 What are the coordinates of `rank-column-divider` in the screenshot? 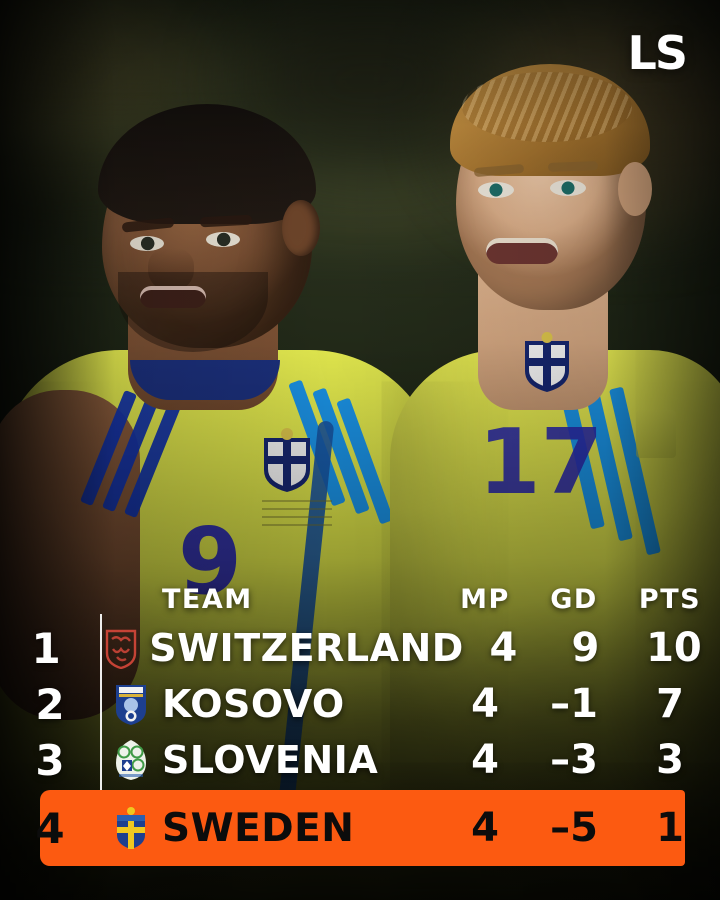 It's located at (101, 702).